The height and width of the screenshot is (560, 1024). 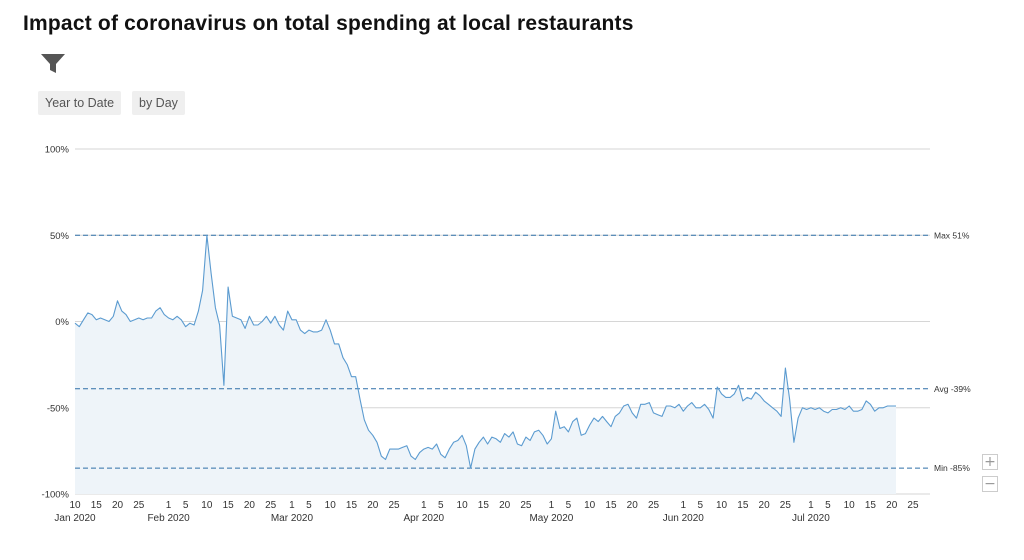 What do you see at coordinates (990, 462) in the screenshot?
I see `zoom-in-button: +` at bounding box center [990, 462].